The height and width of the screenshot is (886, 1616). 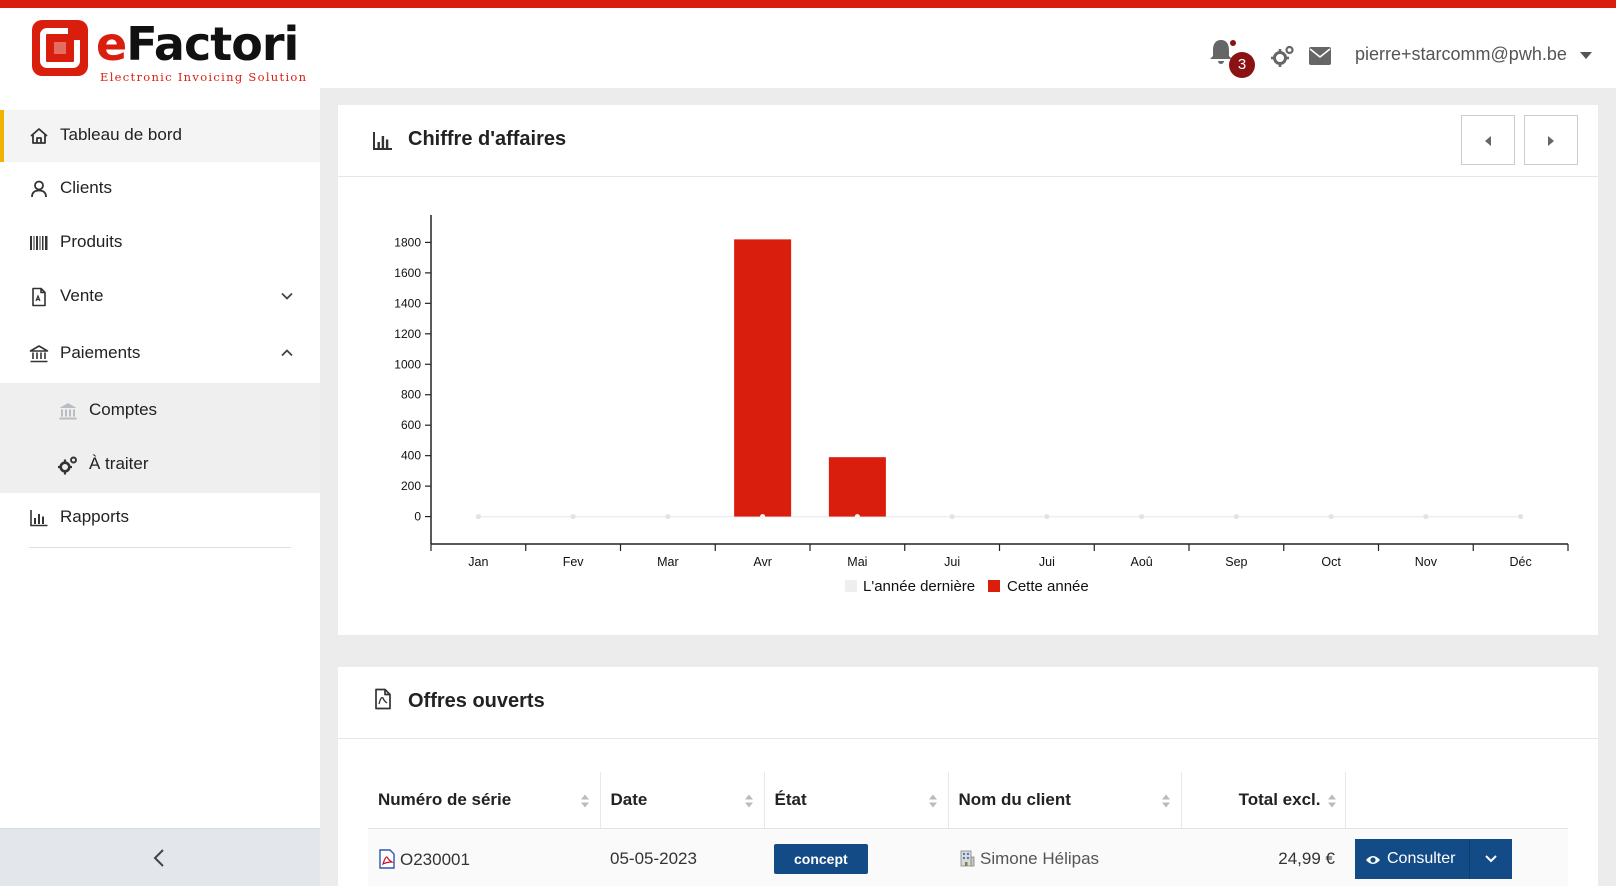 What do you see at coordinates (1221, 51) in the screenshot?
I see `bell-icon` at bounding box center [1221, 51].